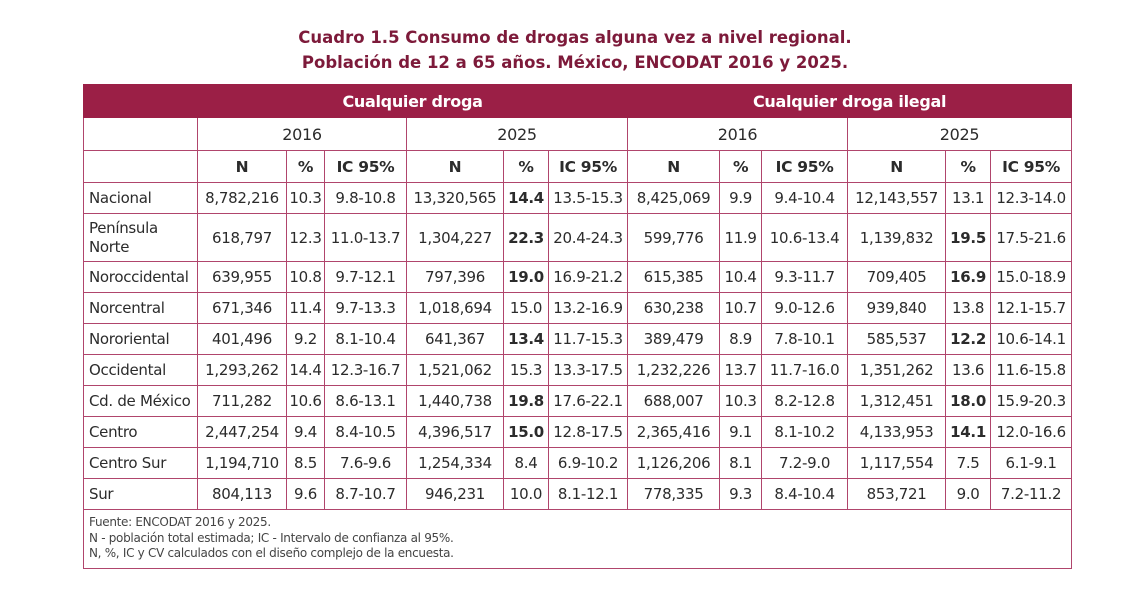 This screenshot has height=613, width=1125. Describe the element at coordinates (968, 494) in the screenshot. I see `data-cell: 9.0` at that location.